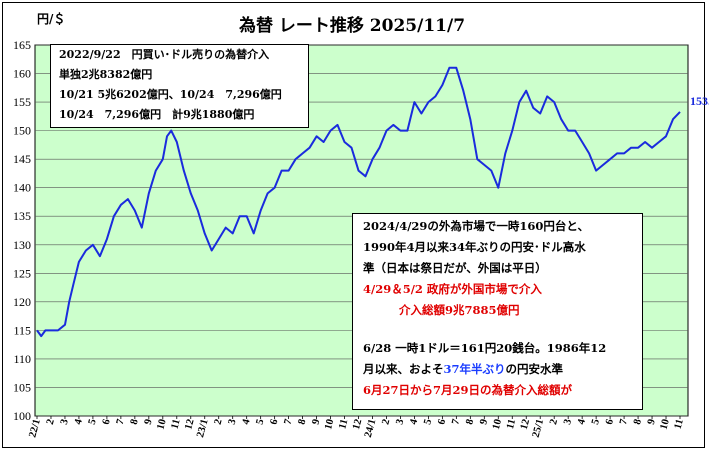 The height and width of the screenshot is (452, 709). I want to click on note-text: 月以来、およそ, so click(403, 369).